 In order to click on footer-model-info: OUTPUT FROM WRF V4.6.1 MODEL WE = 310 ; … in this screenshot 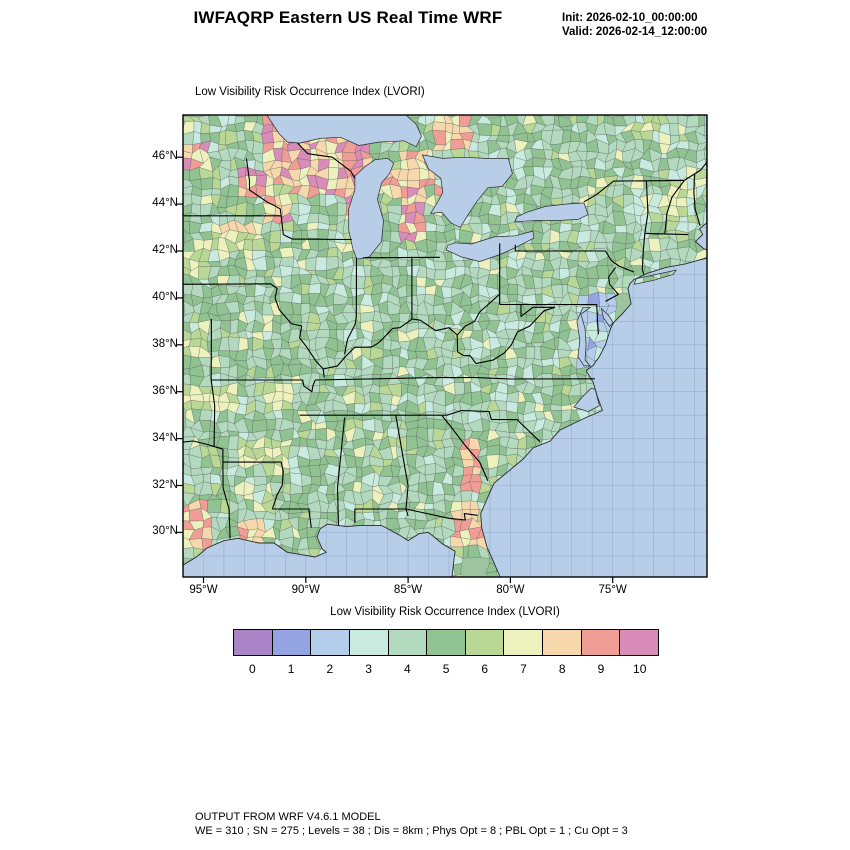, I will do `click(411, 824)`.